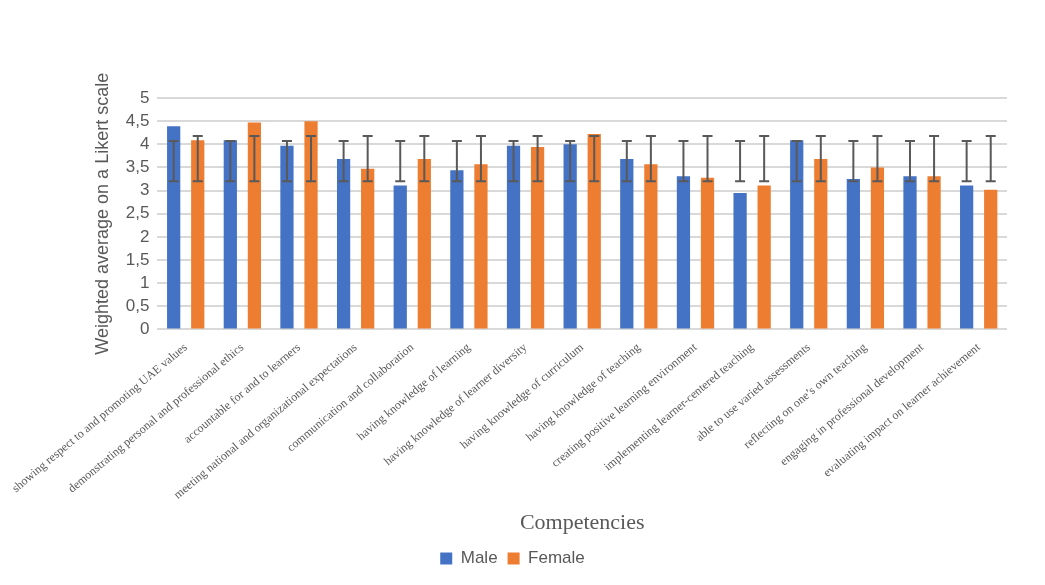  I want to click on y-tick-label: 3,5, so click(137, 167).